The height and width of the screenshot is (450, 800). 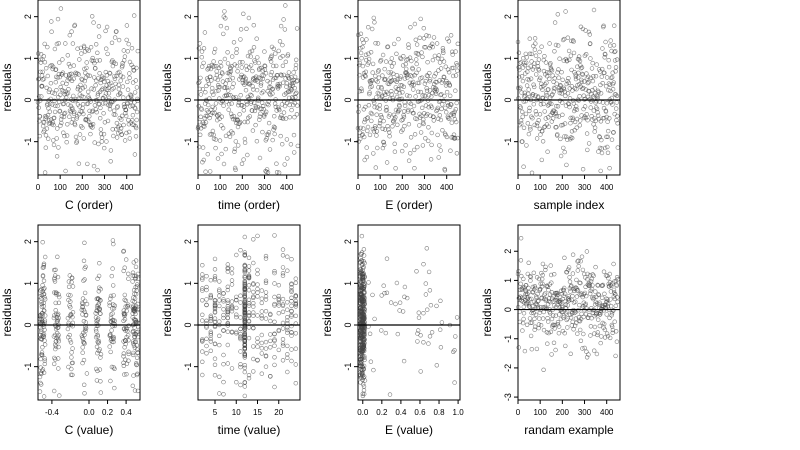 I want to click on x-tick-label: 300, so click(x=585, y=187).